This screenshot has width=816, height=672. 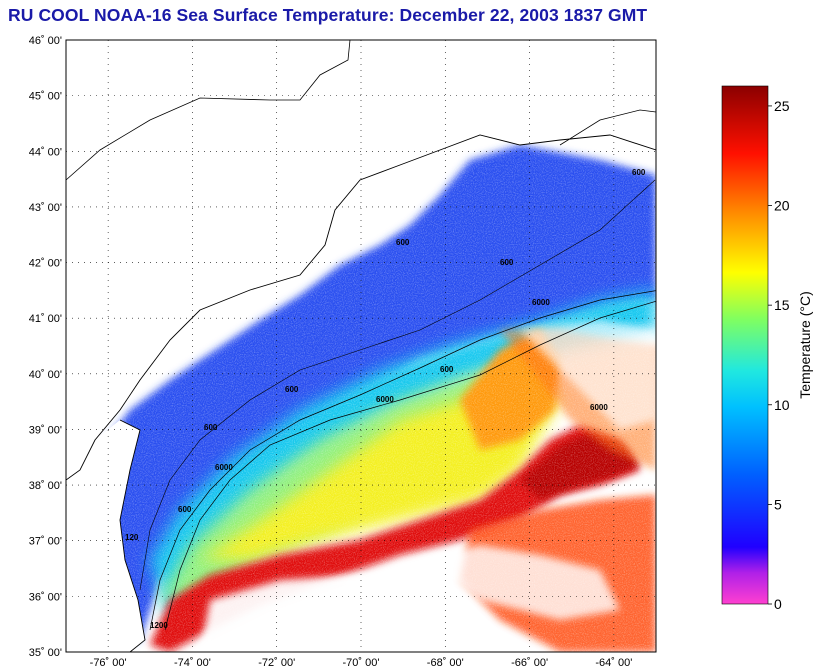 I want to click on colorbar-title: Temperature (°C), so click(x=805, y=345).